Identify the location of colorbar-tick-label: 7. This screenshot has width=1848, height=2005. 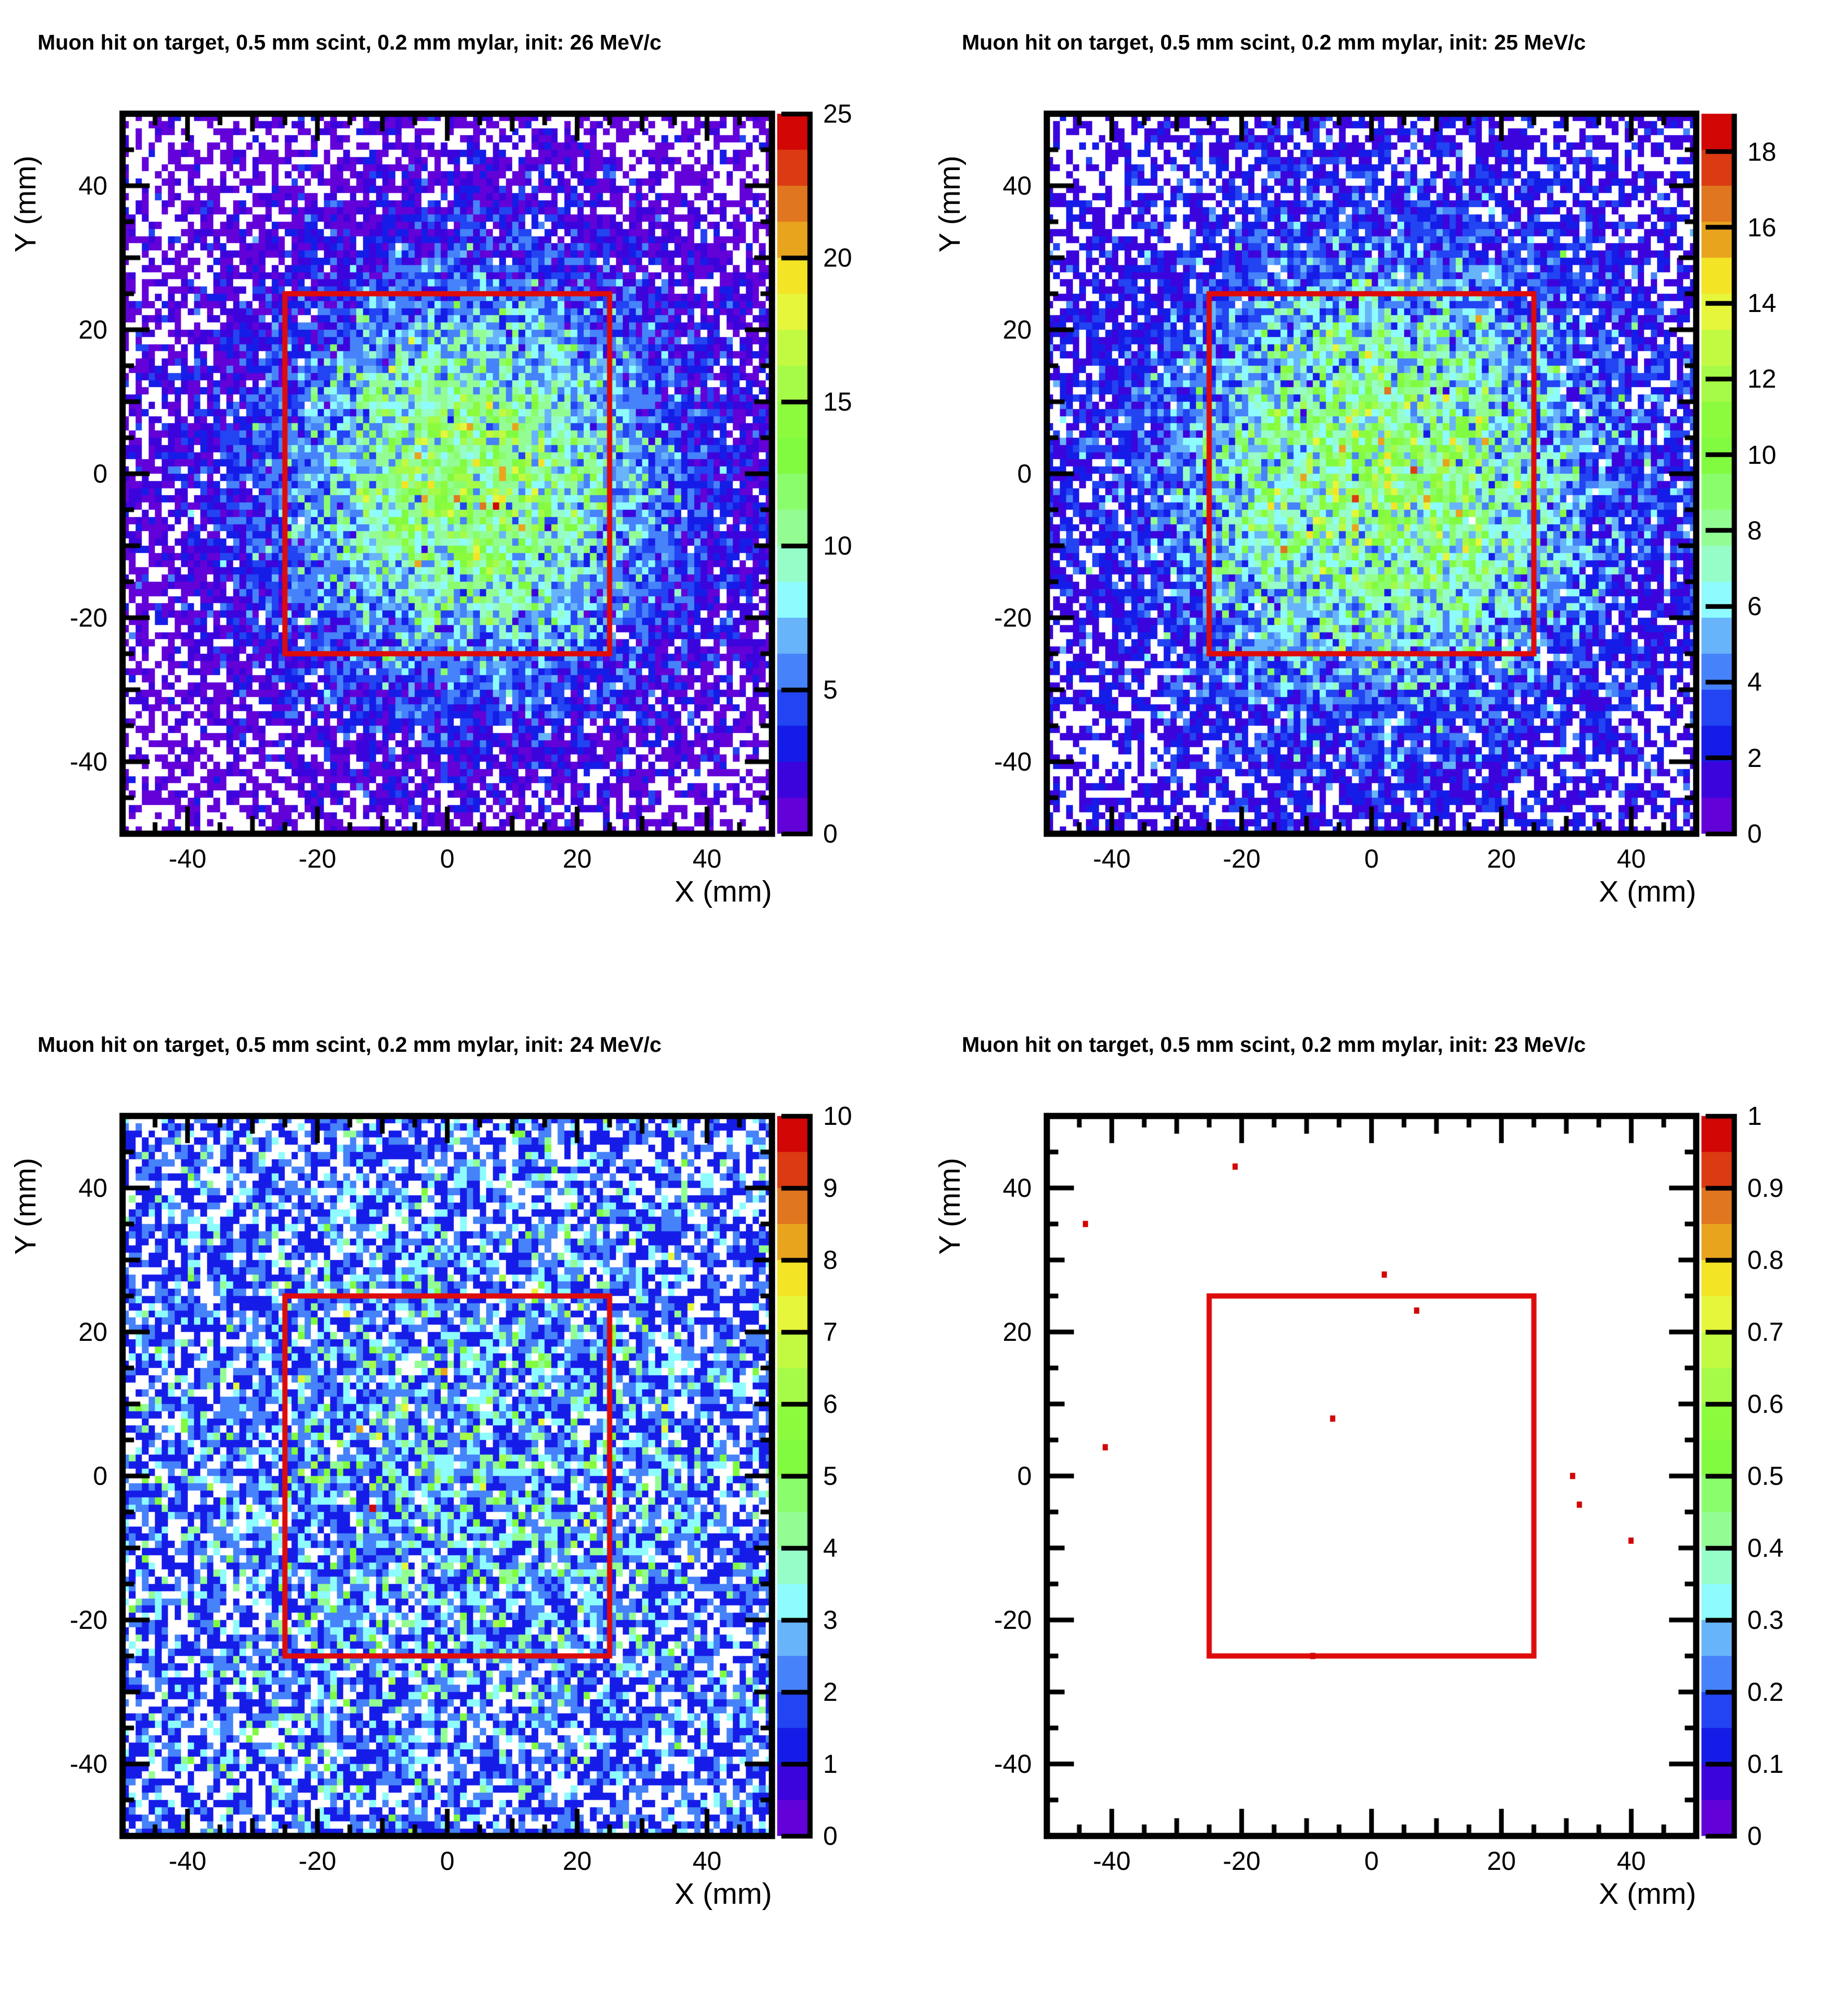
(830, 1332).